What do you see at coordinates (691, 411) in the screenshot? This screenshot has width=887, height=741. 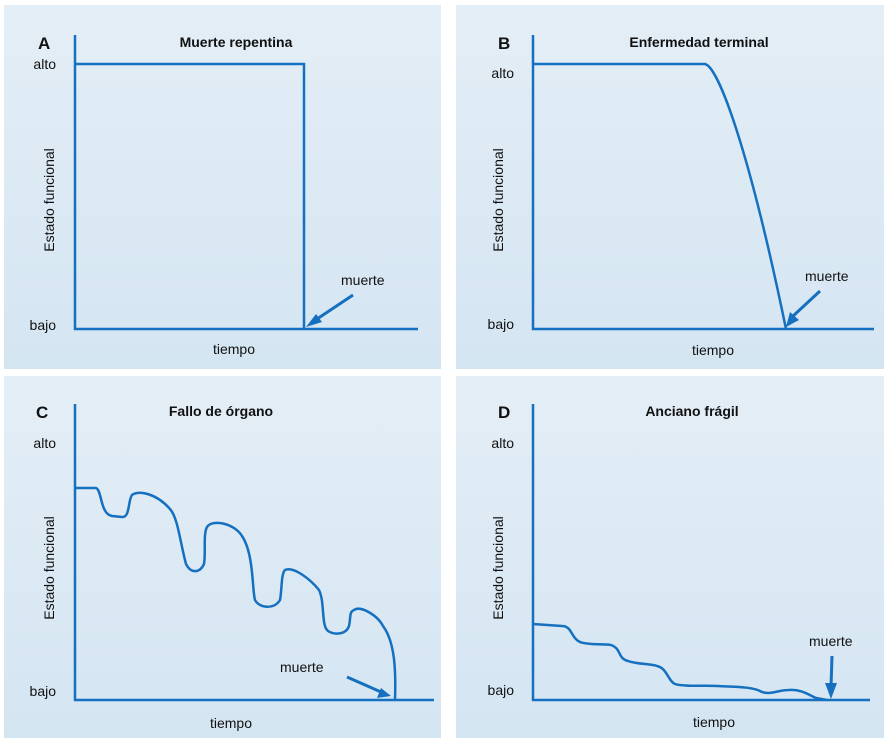 I see `panel-title: Anciano frágil` at bounding box center [691, 411].